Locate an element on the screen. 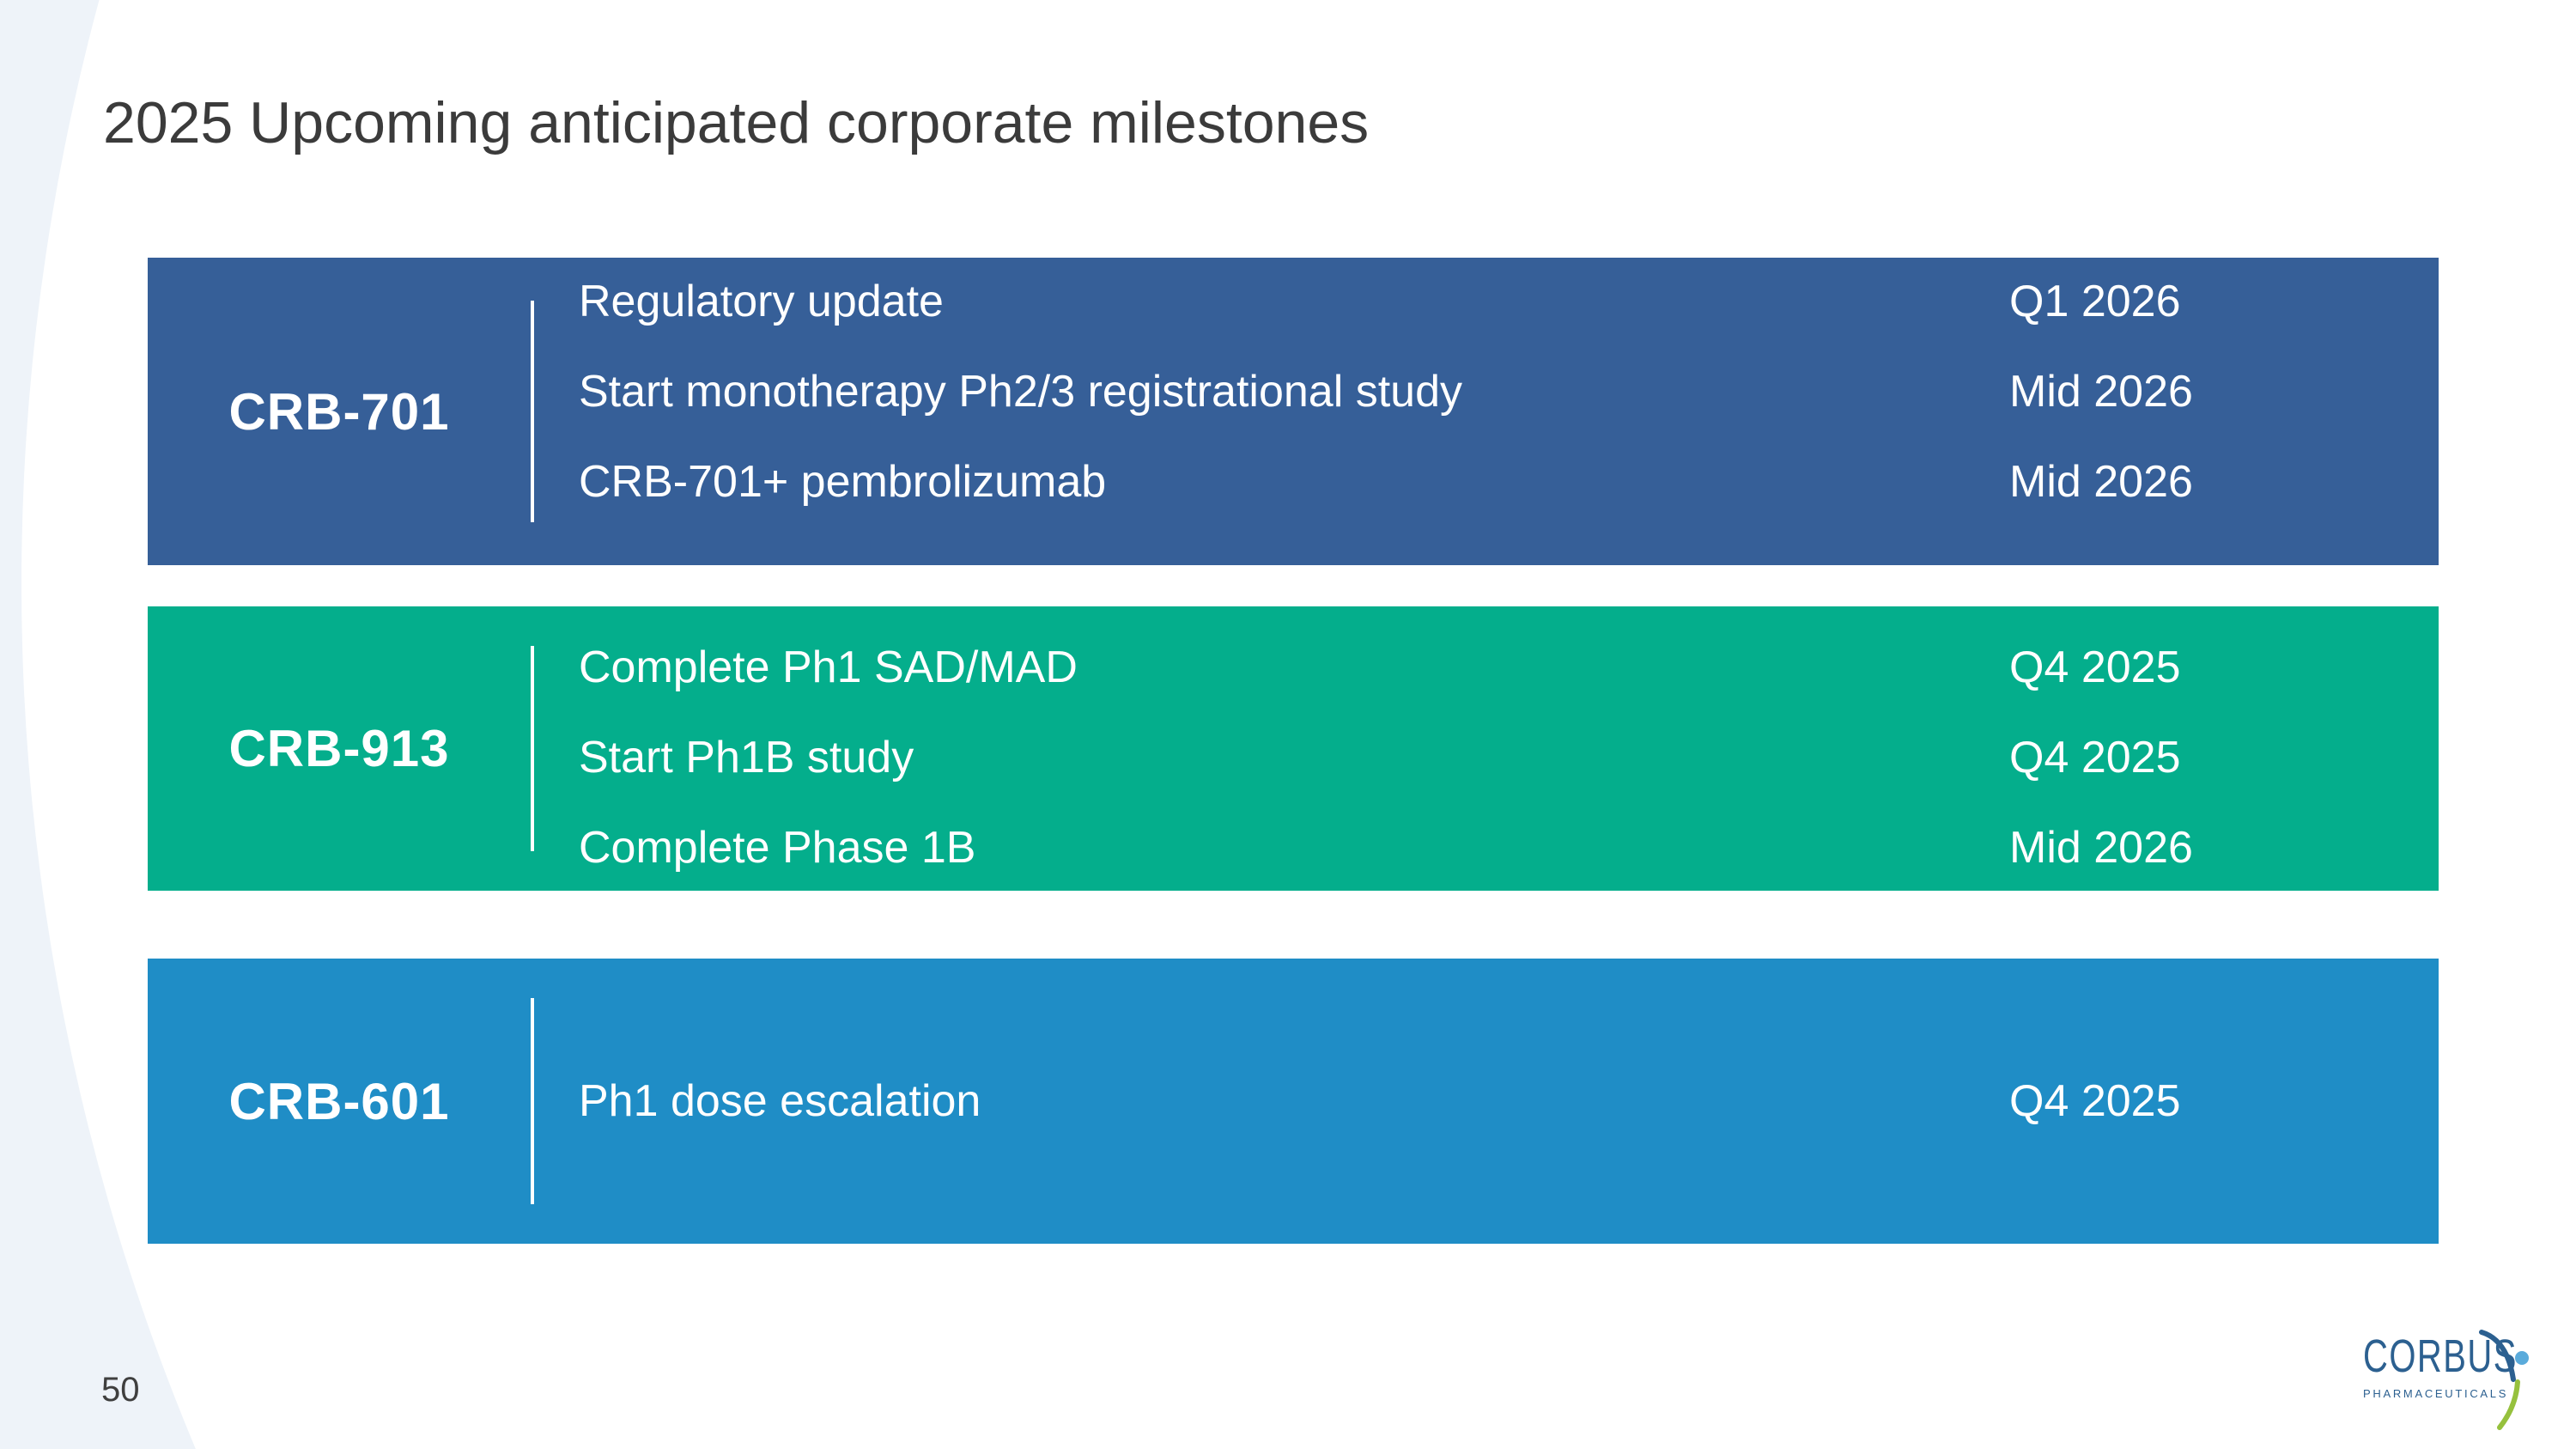  milestone-label: CRB-701+ pembrolizumab is located at coordinates (843, 482).